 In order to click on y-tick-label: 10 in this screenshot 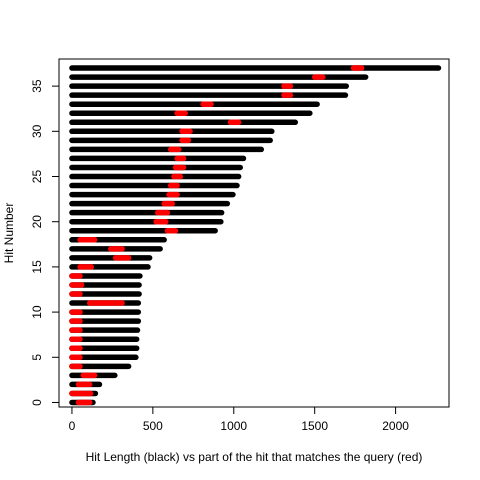, I will do `click(37, 312)`.